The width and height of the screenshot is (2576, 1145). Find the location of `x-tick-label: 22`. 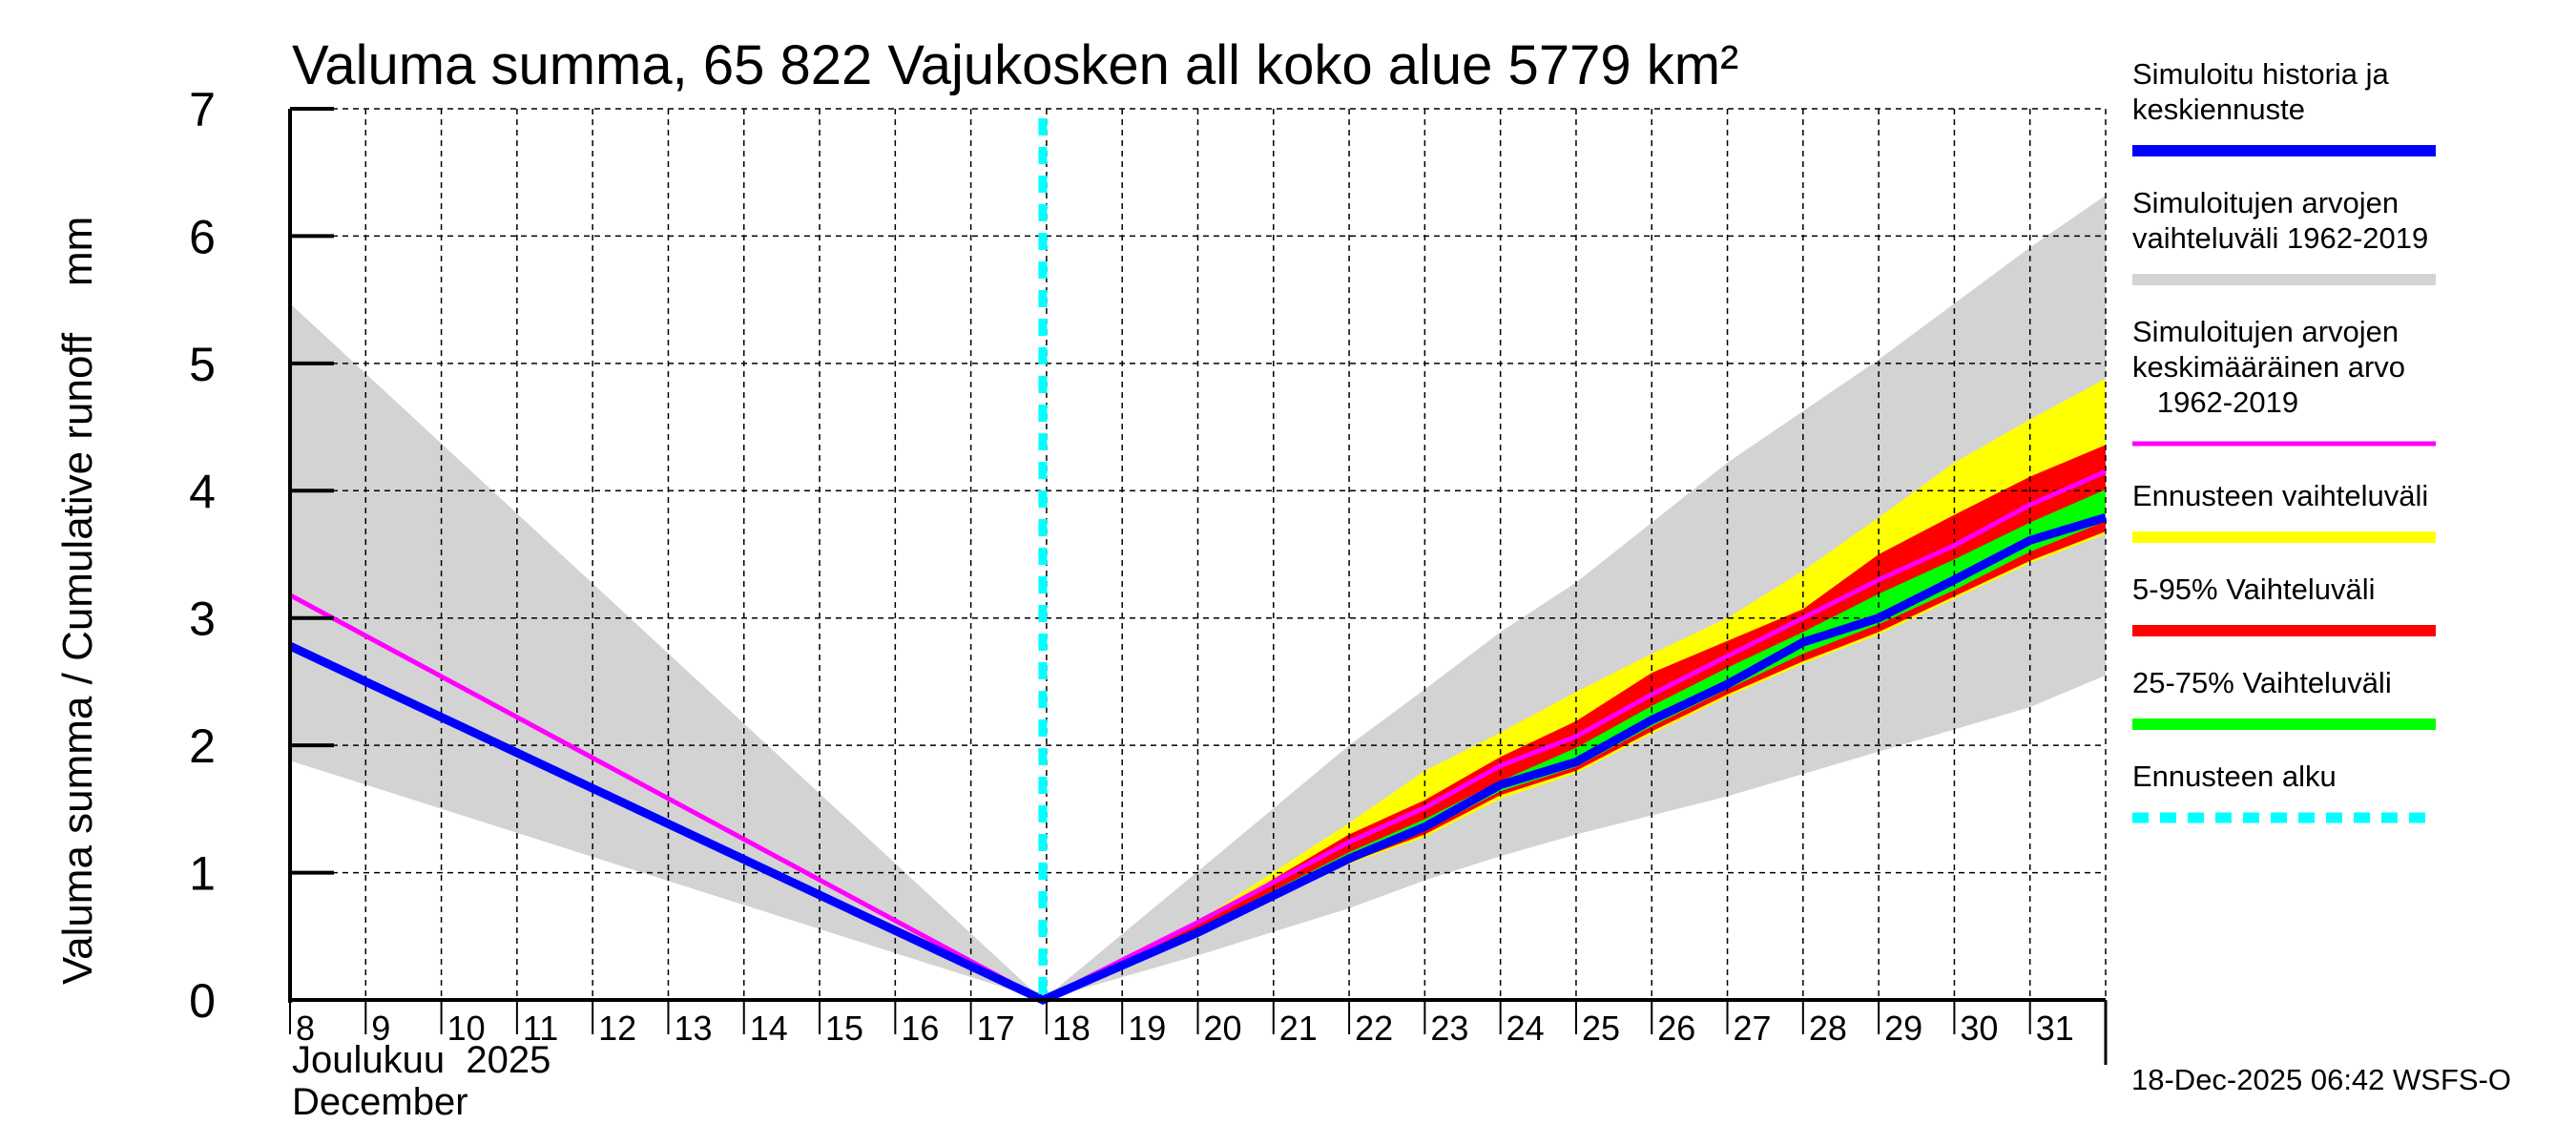

x-tick-label: 22 is located at coordinates (1374, 1029).